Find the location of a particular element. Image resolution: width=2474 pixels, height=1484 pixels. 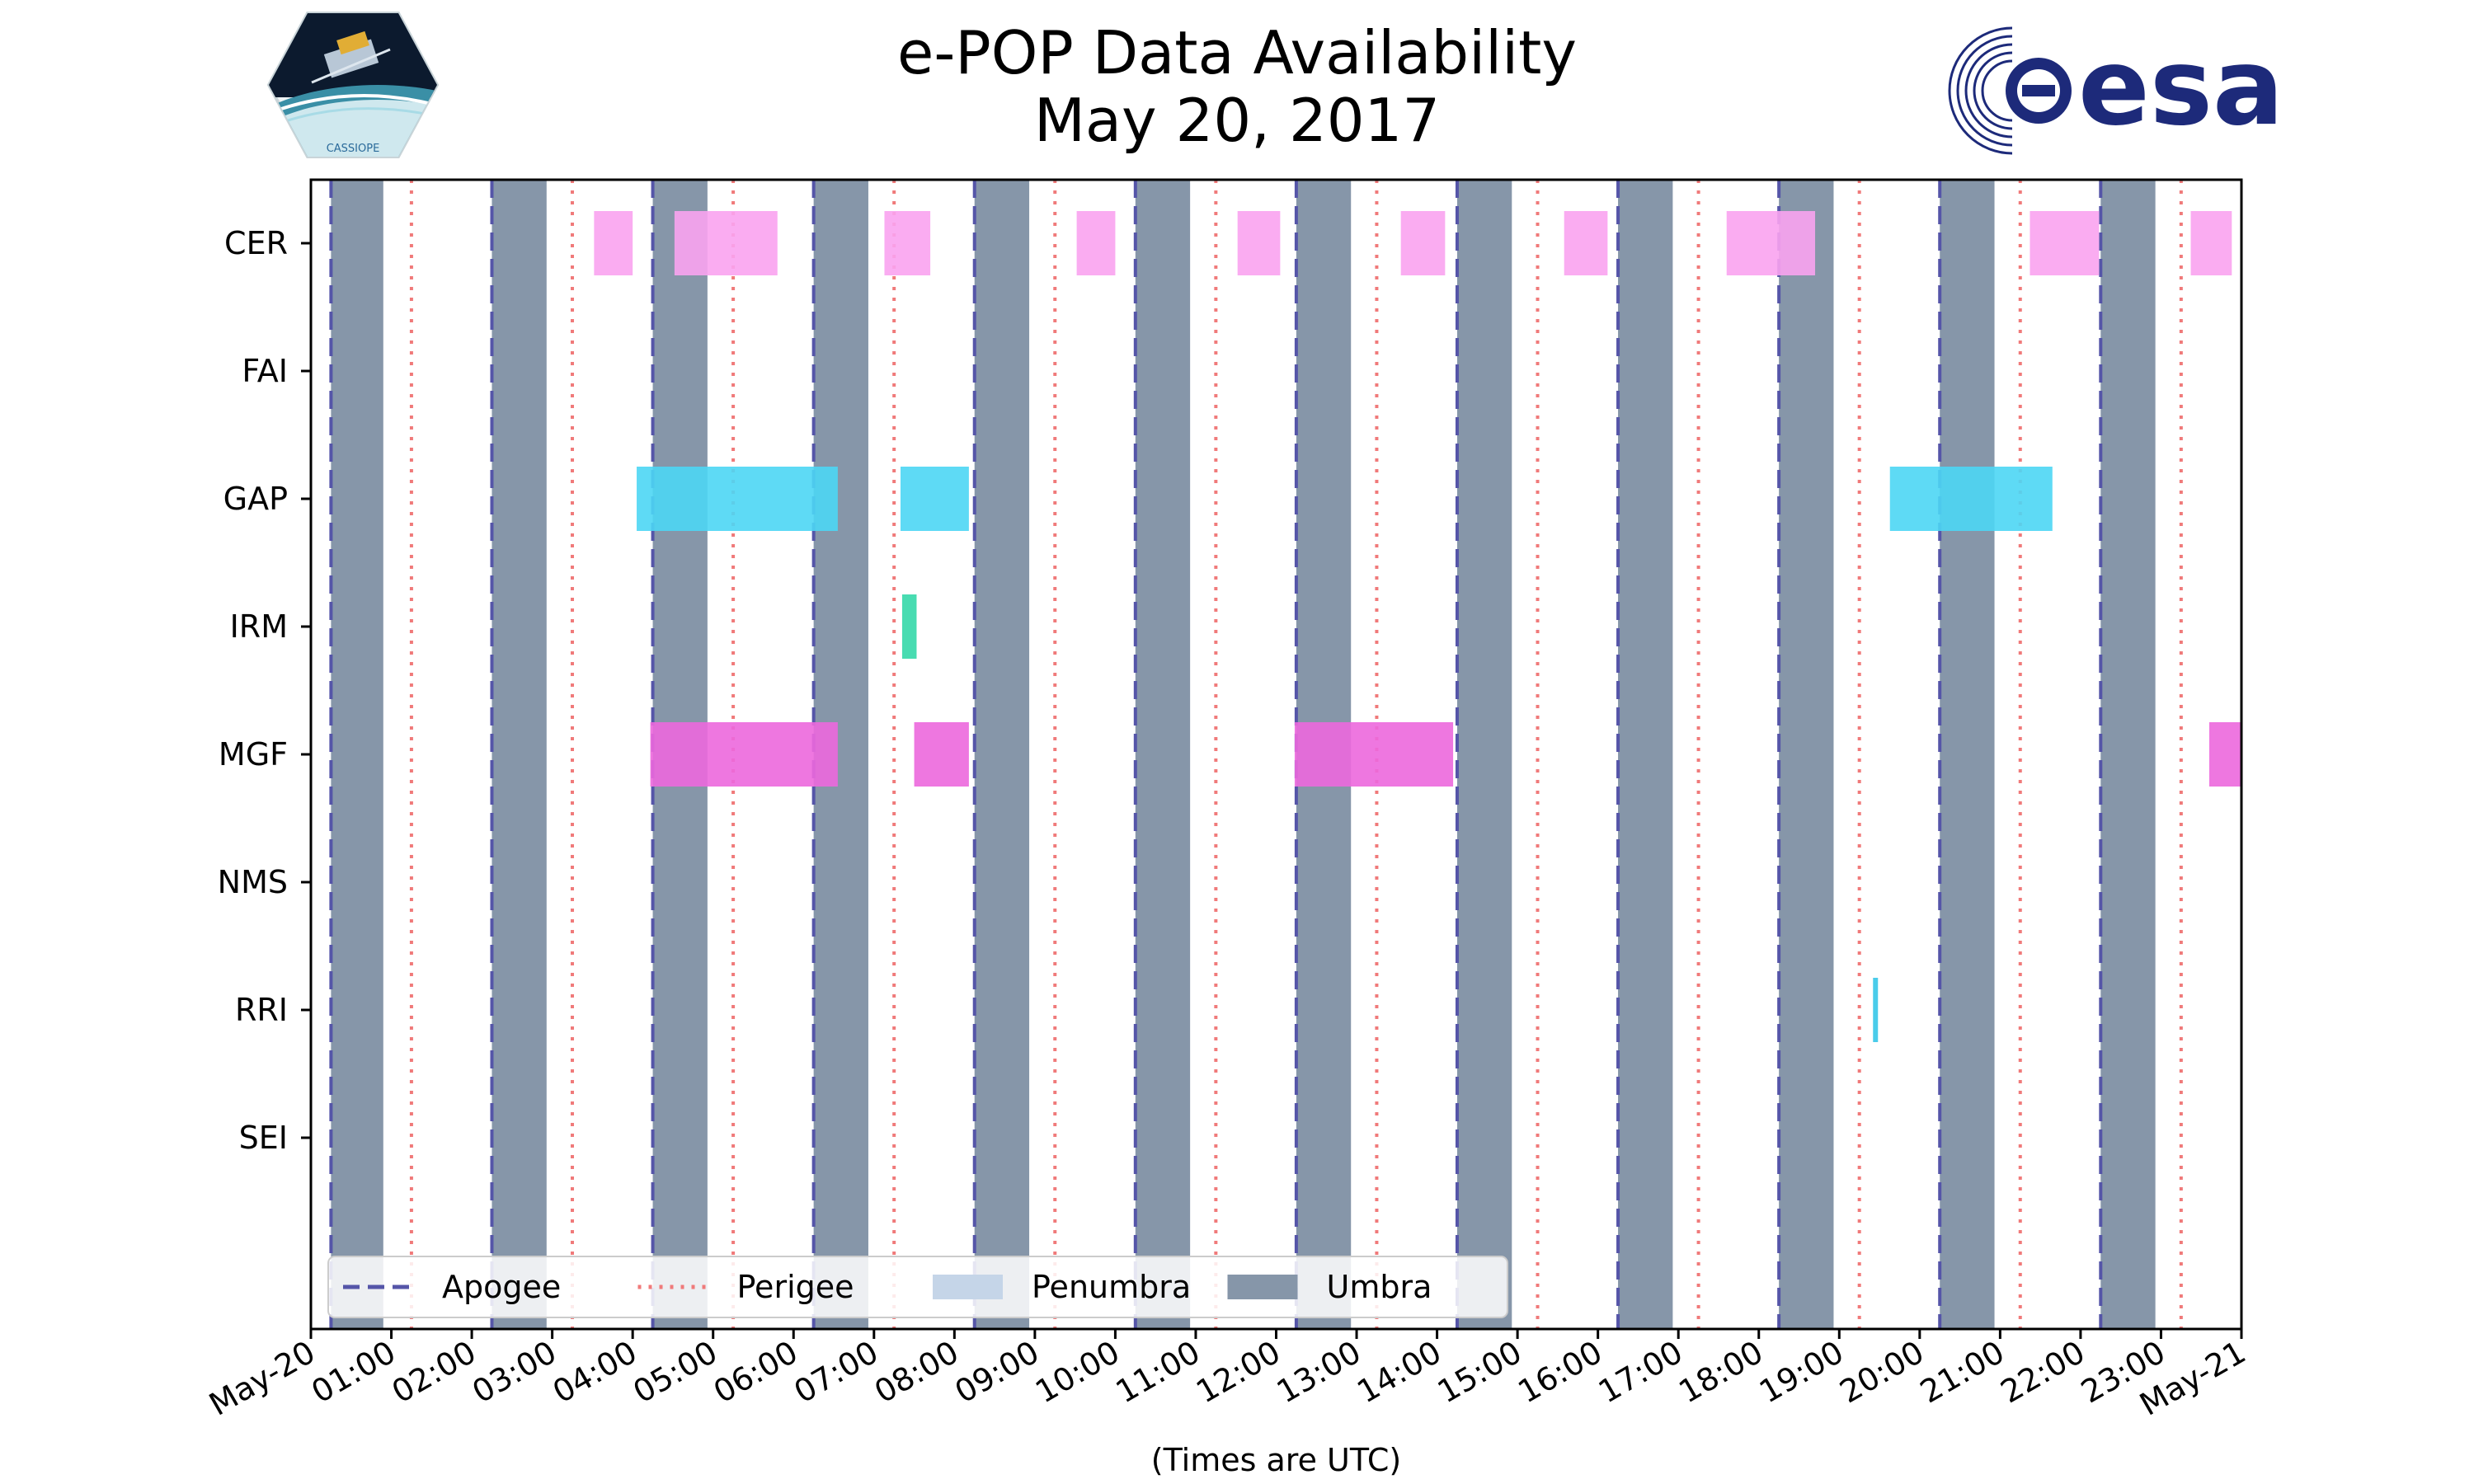

x-tick-label-13: 13:00 is located at coordinates (1319, 1372).